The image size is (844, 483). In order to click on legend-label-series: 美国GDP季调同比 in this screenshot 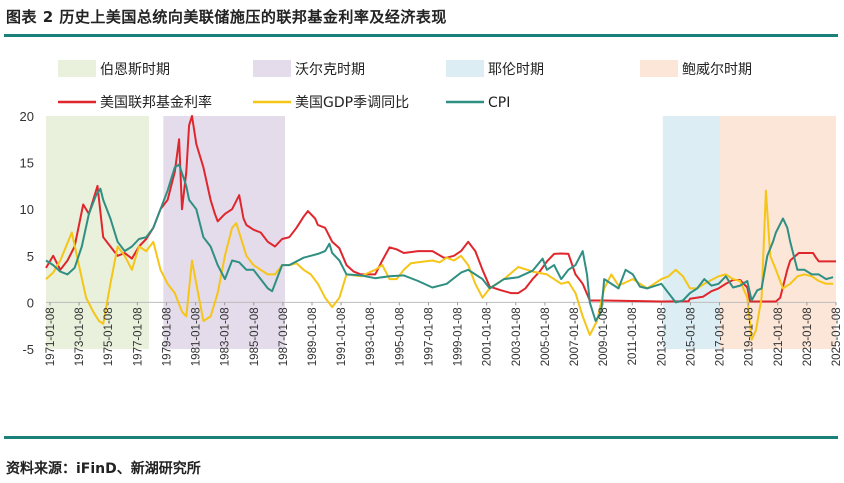, I will do `click(352, 103)`.